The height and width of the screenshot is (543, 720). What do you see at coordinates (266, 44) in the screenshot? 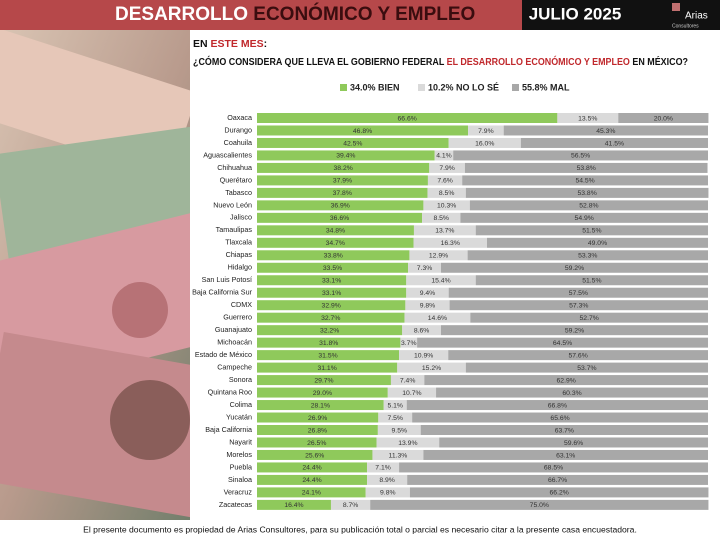
I see `intro-part: :` at bounding box center [266, 44].